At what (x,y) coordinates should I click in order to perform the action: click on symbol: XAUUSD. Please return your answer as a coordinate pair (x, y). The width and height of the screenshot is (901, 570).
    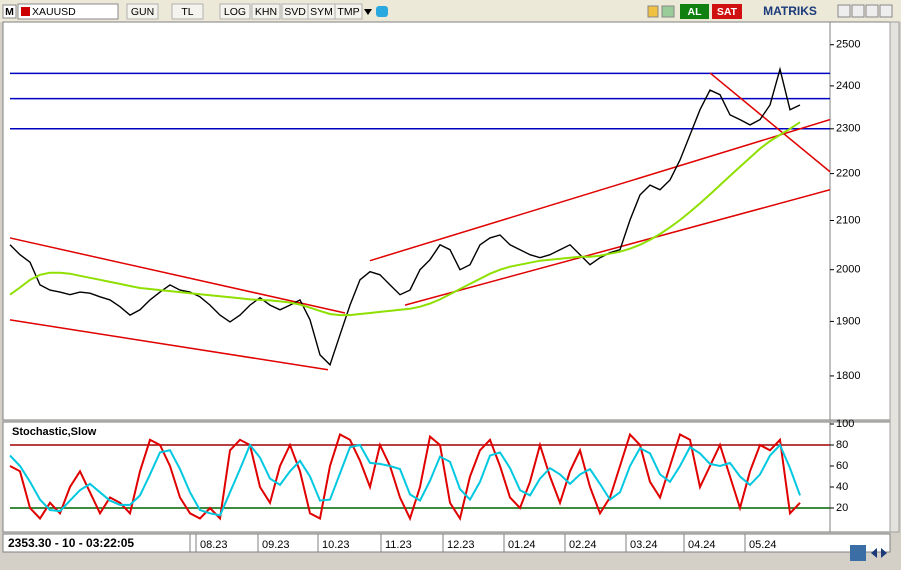
    Looking at the image, I should click on (54, 12).